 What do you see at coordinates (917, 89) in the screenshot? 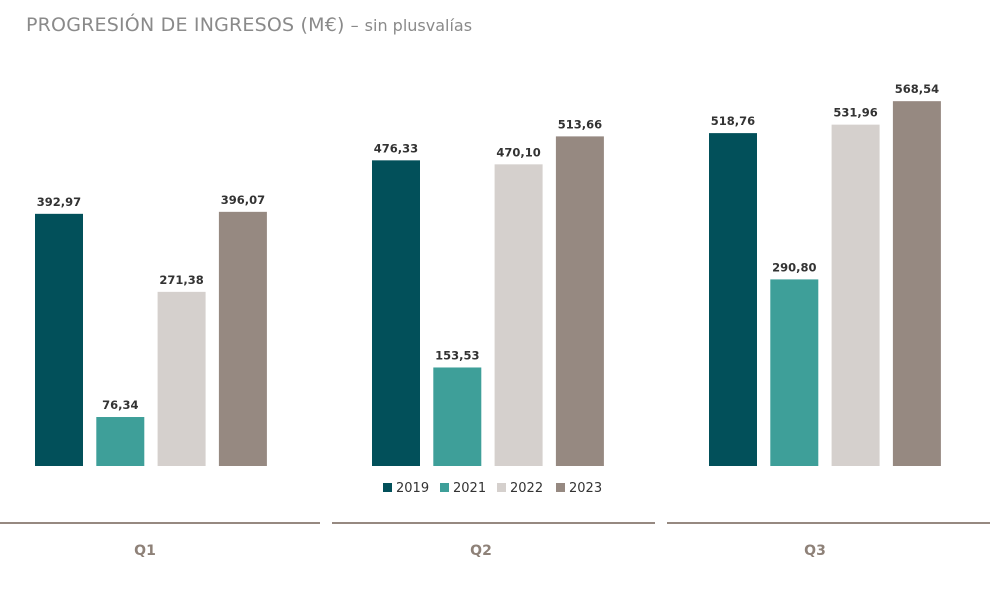
I see `value-label-q3-2023: 568,54` at bounding box center [917, 89].